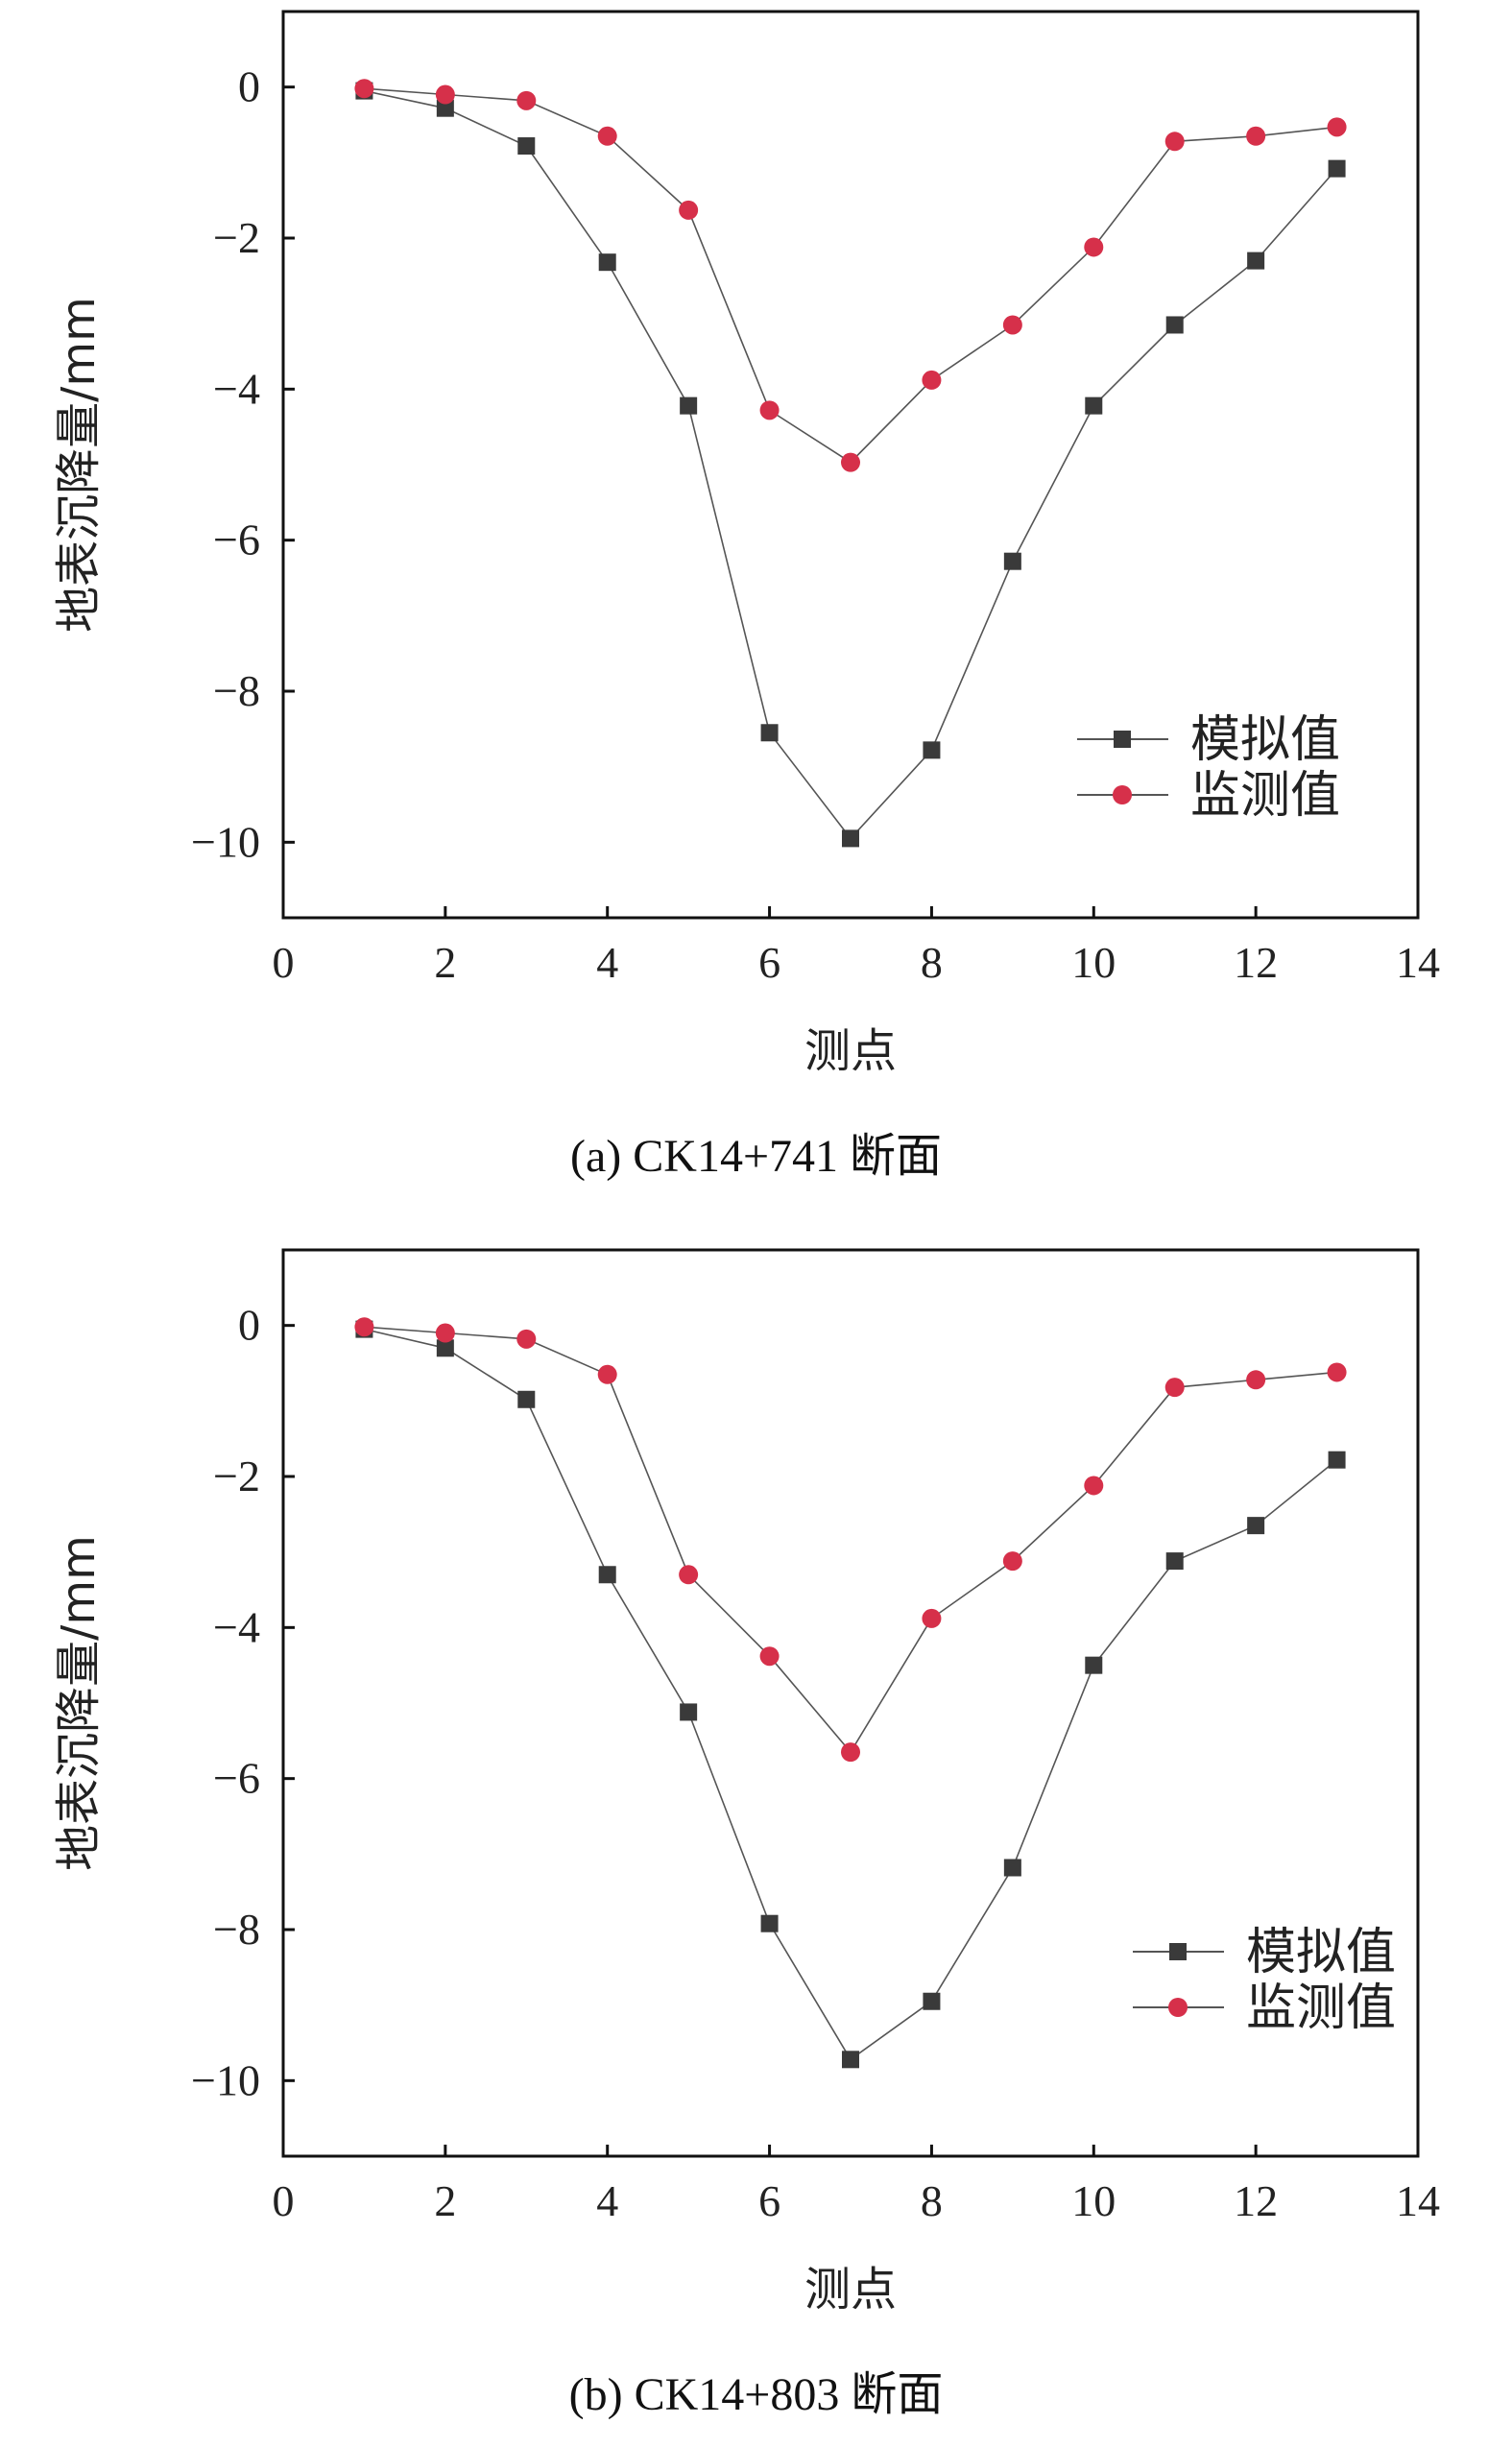 The height and width of the screenshot is (2448, 1512). Describe the element at coordinates (756, 2394) in the screenshot. I see `chart-b-caption: (b) CK14+803 断面` at that location.